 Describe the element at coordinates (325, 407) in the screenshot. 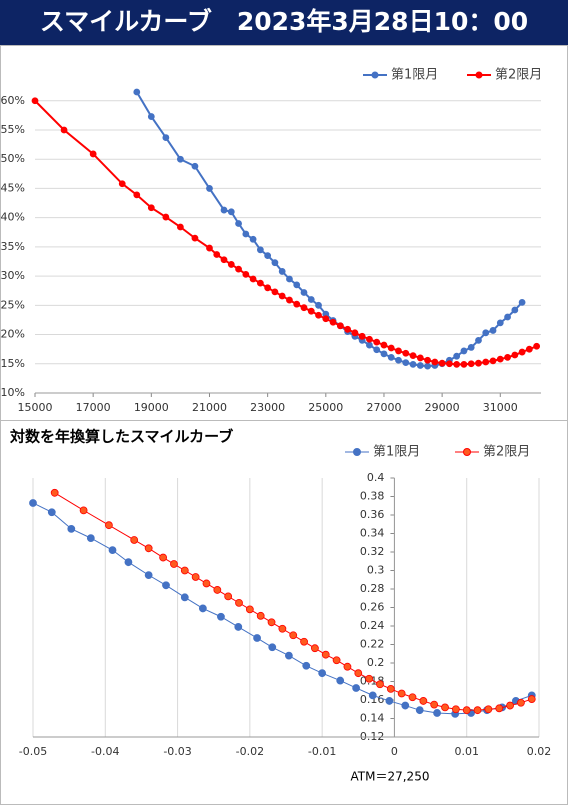

I see `x-tick-label: 25000` at that location.